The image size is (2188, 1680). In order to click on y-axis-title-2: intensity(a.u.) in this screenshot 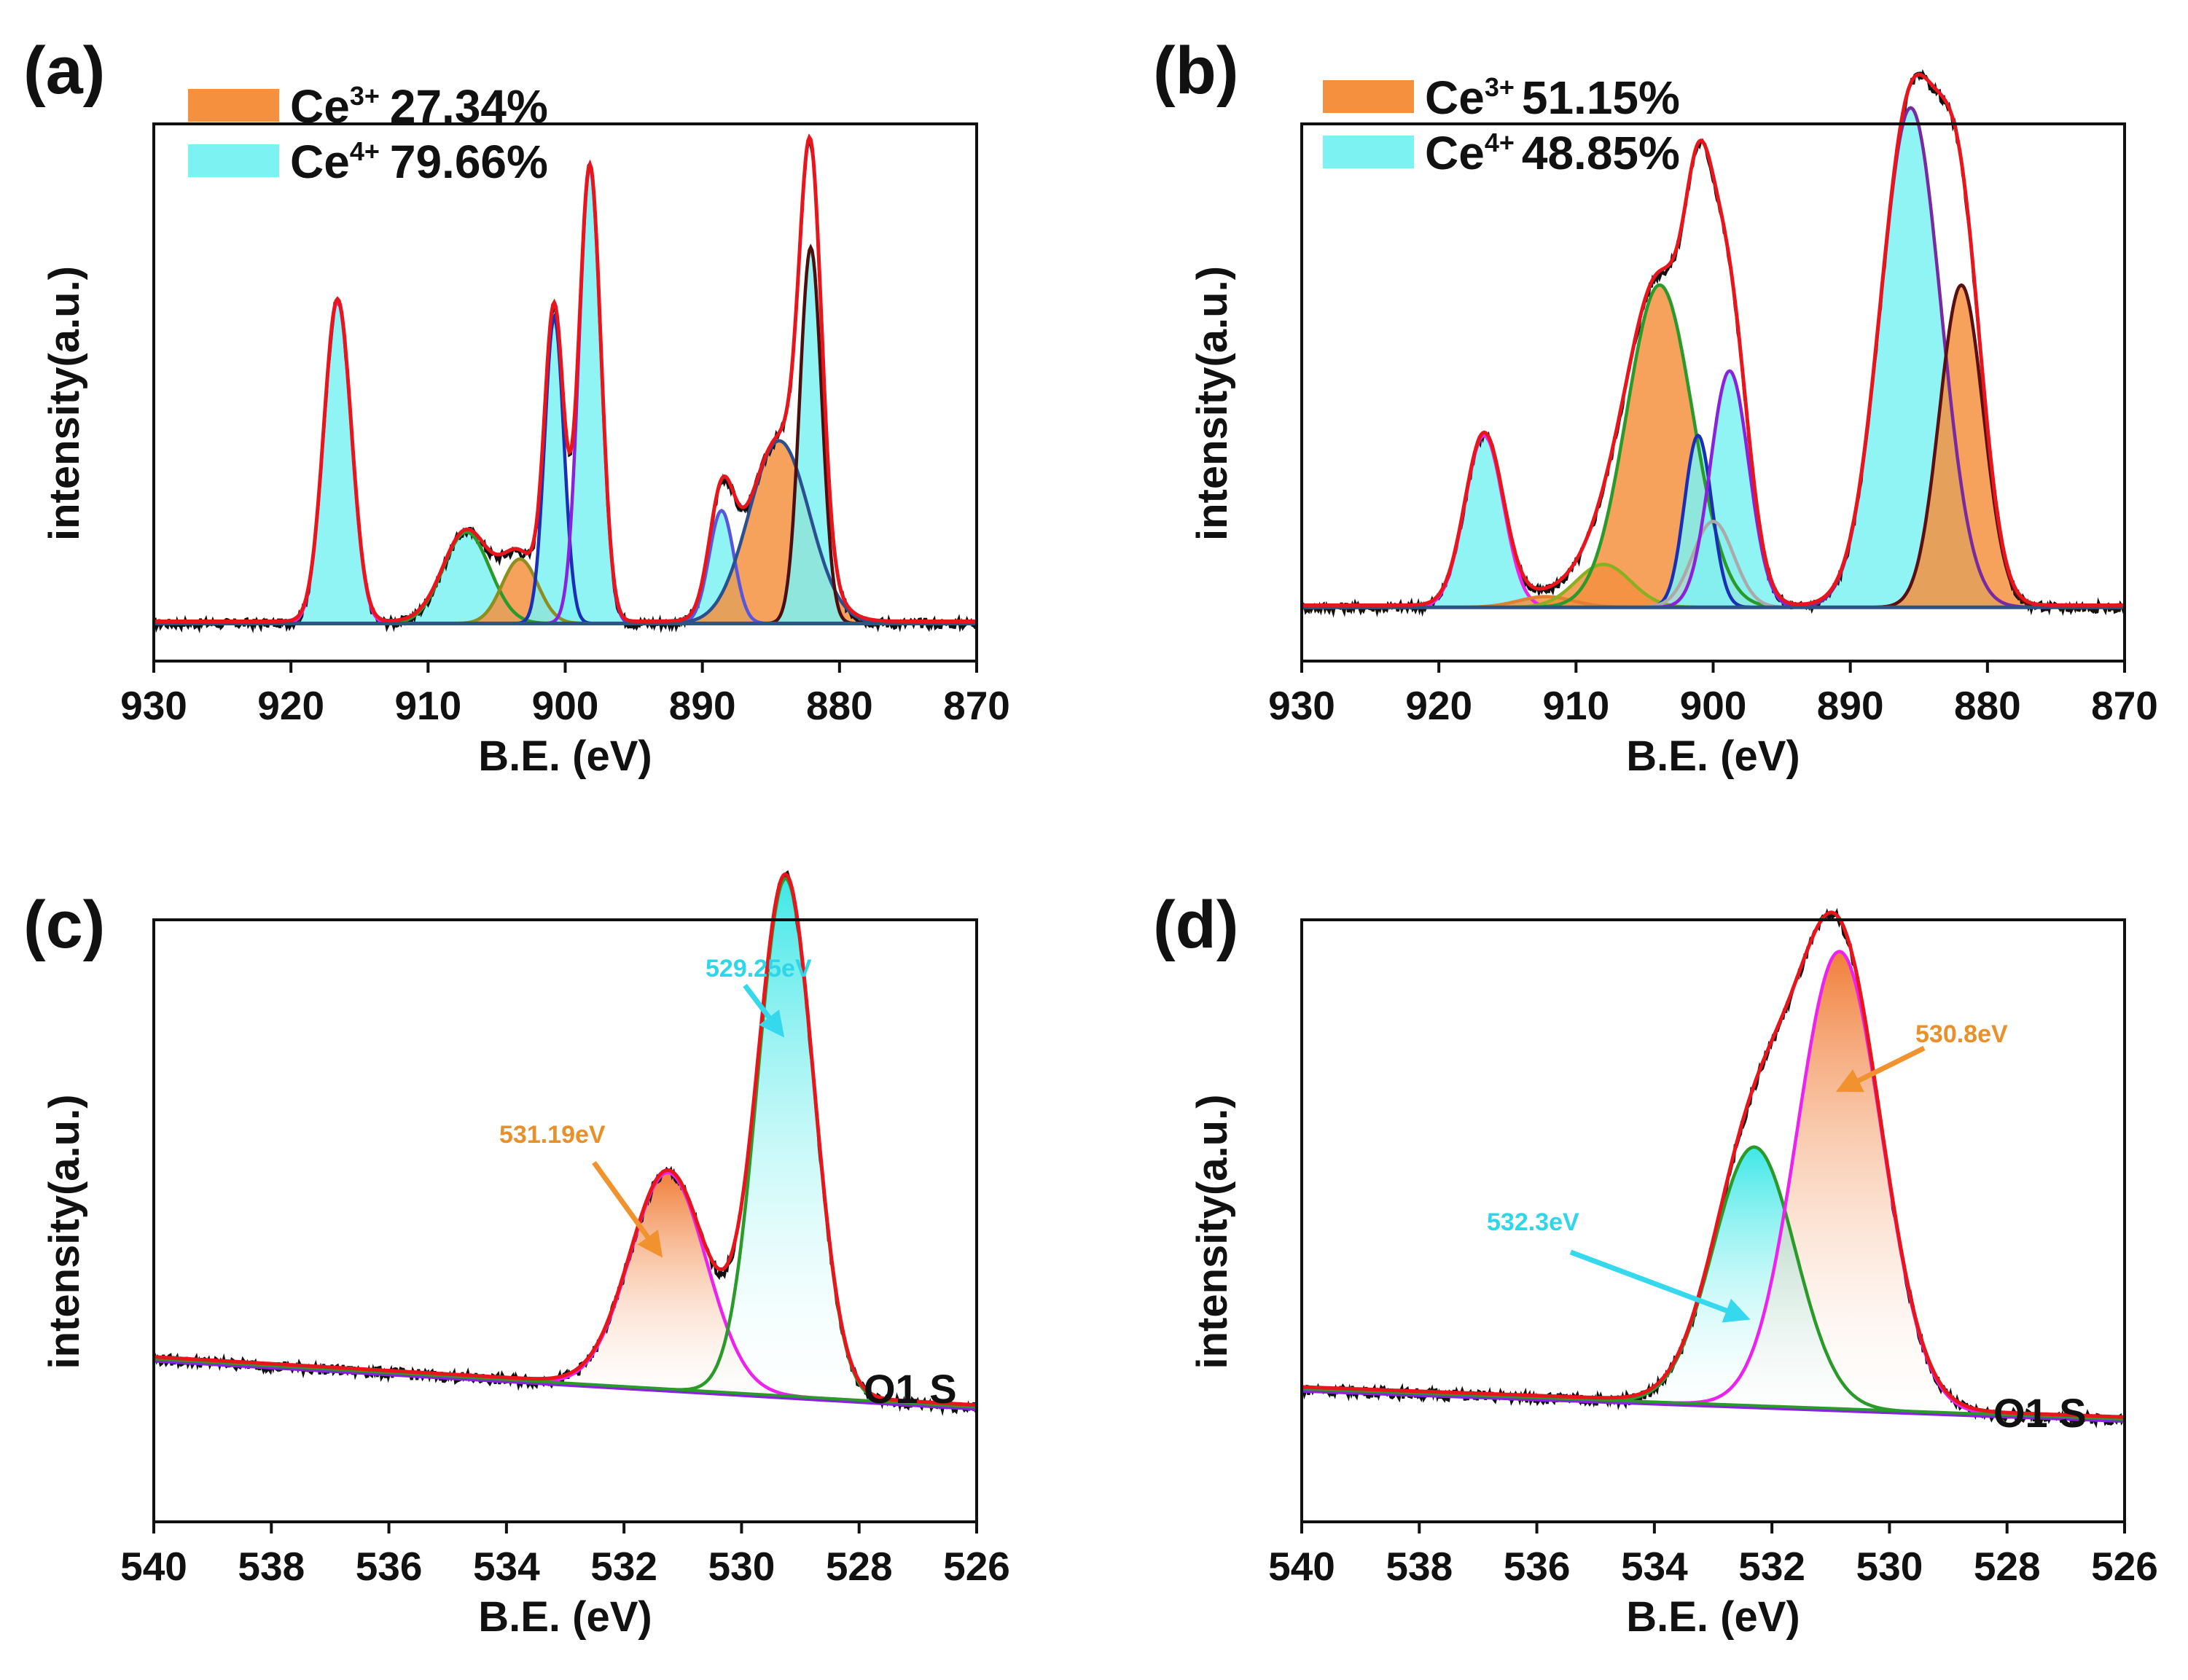, I will do `click(65, 1231)`.